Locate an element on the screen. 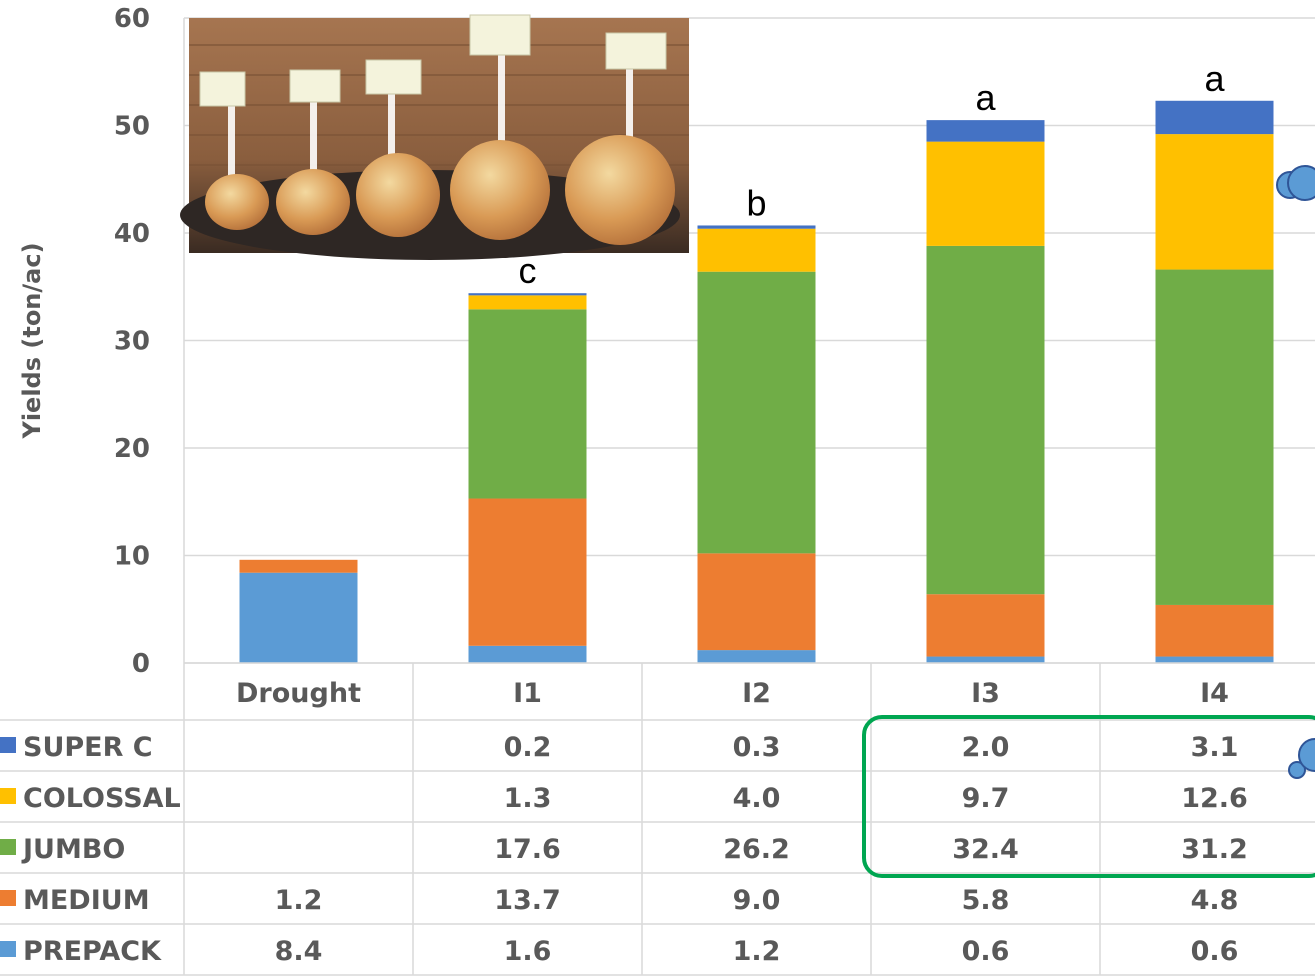 Image resolution: width=1315 pixels, height=980 pixels. significance-letter: c is located at coordinates (528, 270).